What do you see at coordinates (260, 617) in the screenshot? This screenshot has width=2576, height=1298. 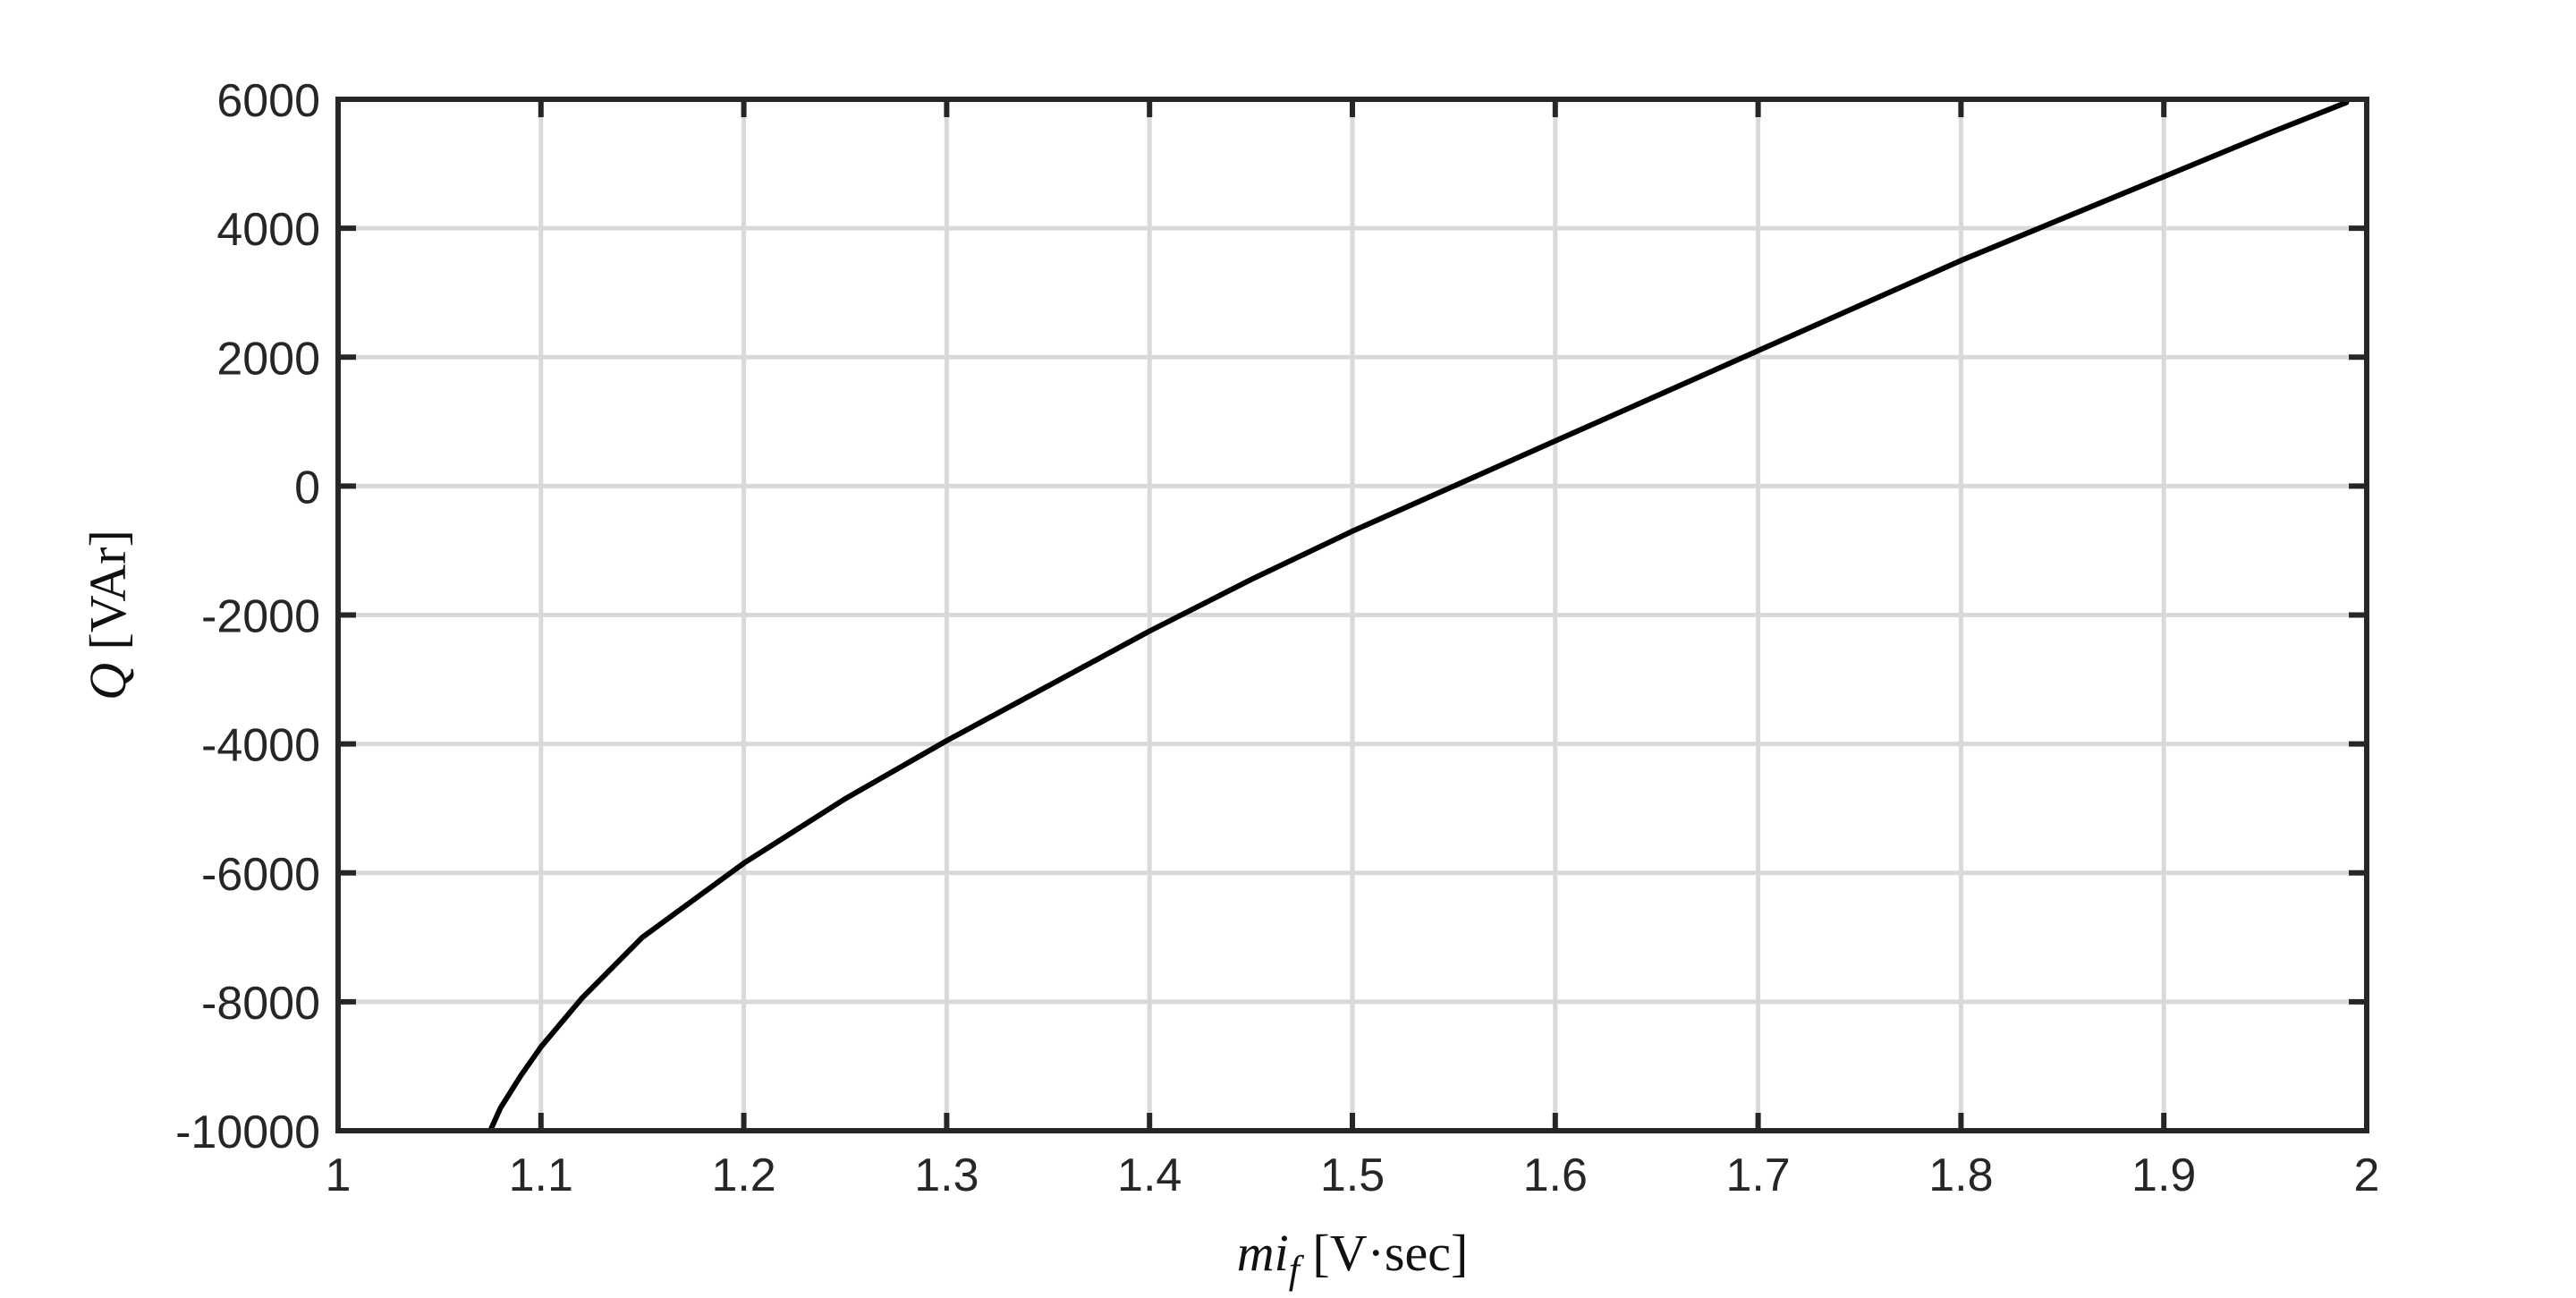 I see `y-tick-label: -2000` at bounding box center [260, 617].